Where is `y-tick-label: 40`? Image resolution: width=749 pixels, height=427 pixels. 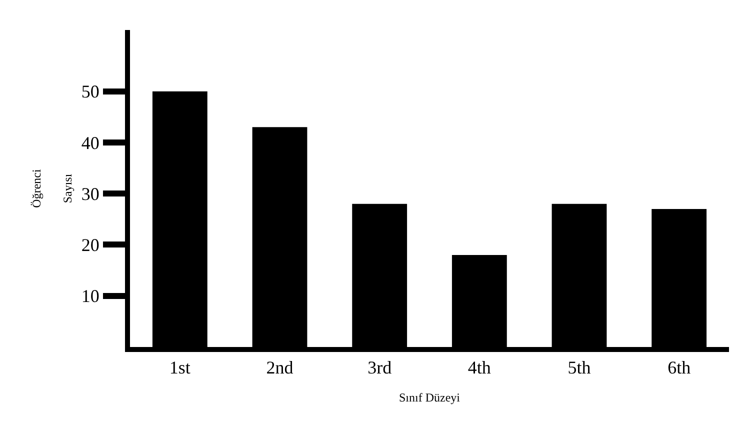 y-tick-label: 40 is located at coordinates (90, 142).